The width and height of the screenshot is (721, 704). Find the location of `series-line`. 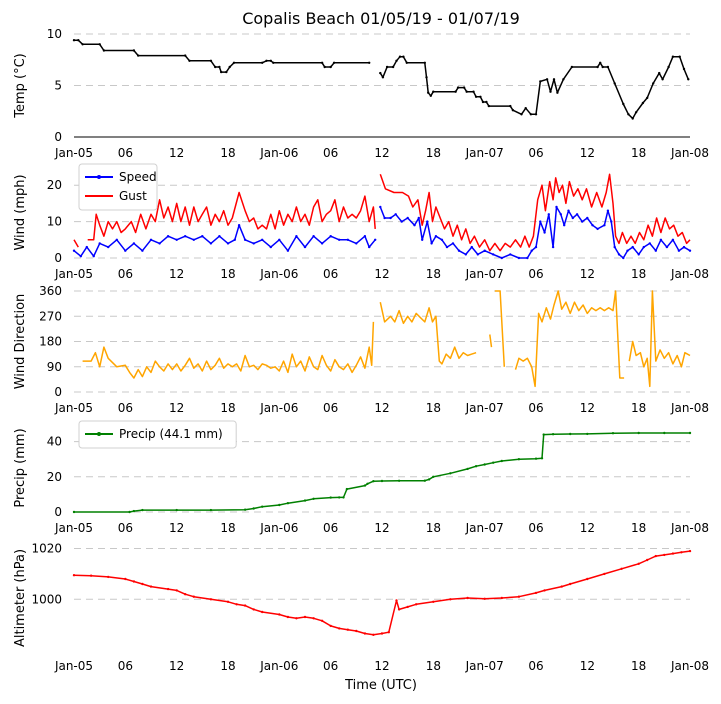

series-line is located at coordinates (382, 232).